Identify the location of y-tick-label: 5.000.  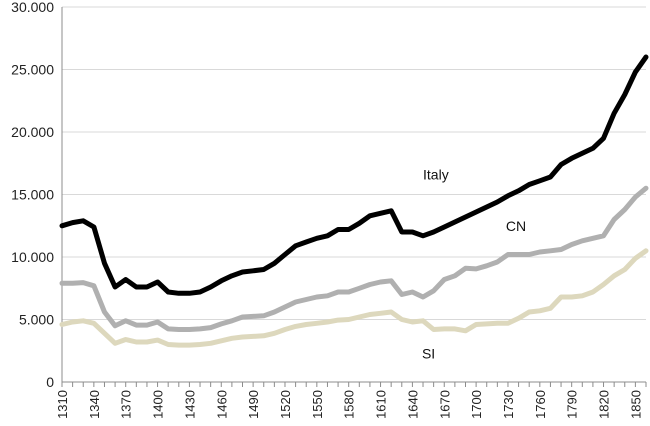
(36, 320).